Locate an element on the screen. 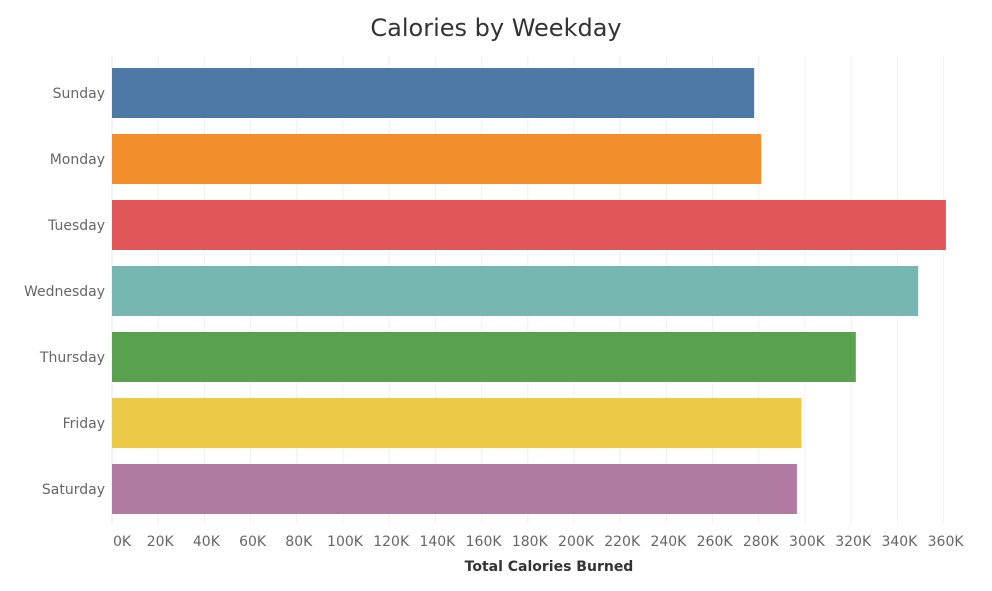 This screenshot has width=992, height=591. bar-friday is located at coordinates (457, 423).